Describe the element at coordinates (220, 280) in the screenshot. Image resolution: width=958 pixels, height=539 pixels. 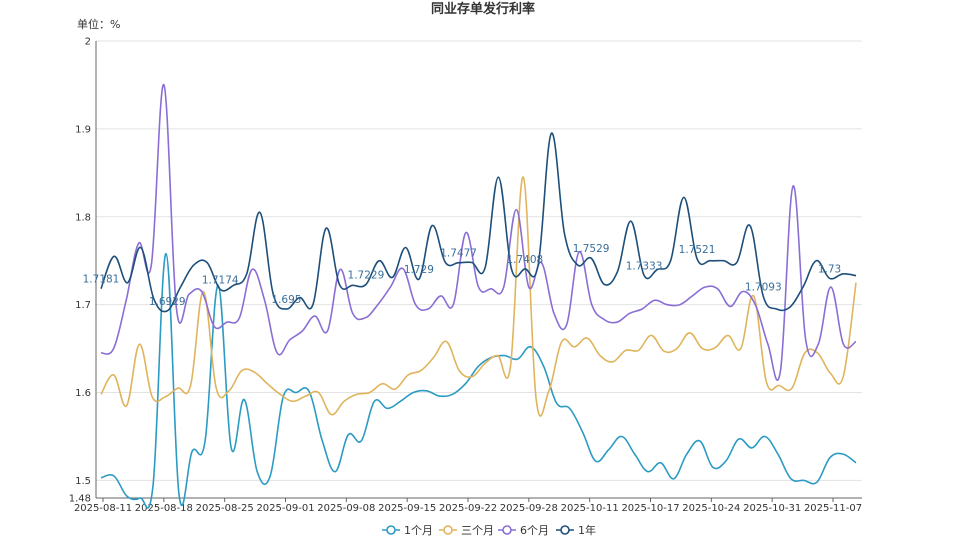
I see `data-label: 1.7174` at that location.